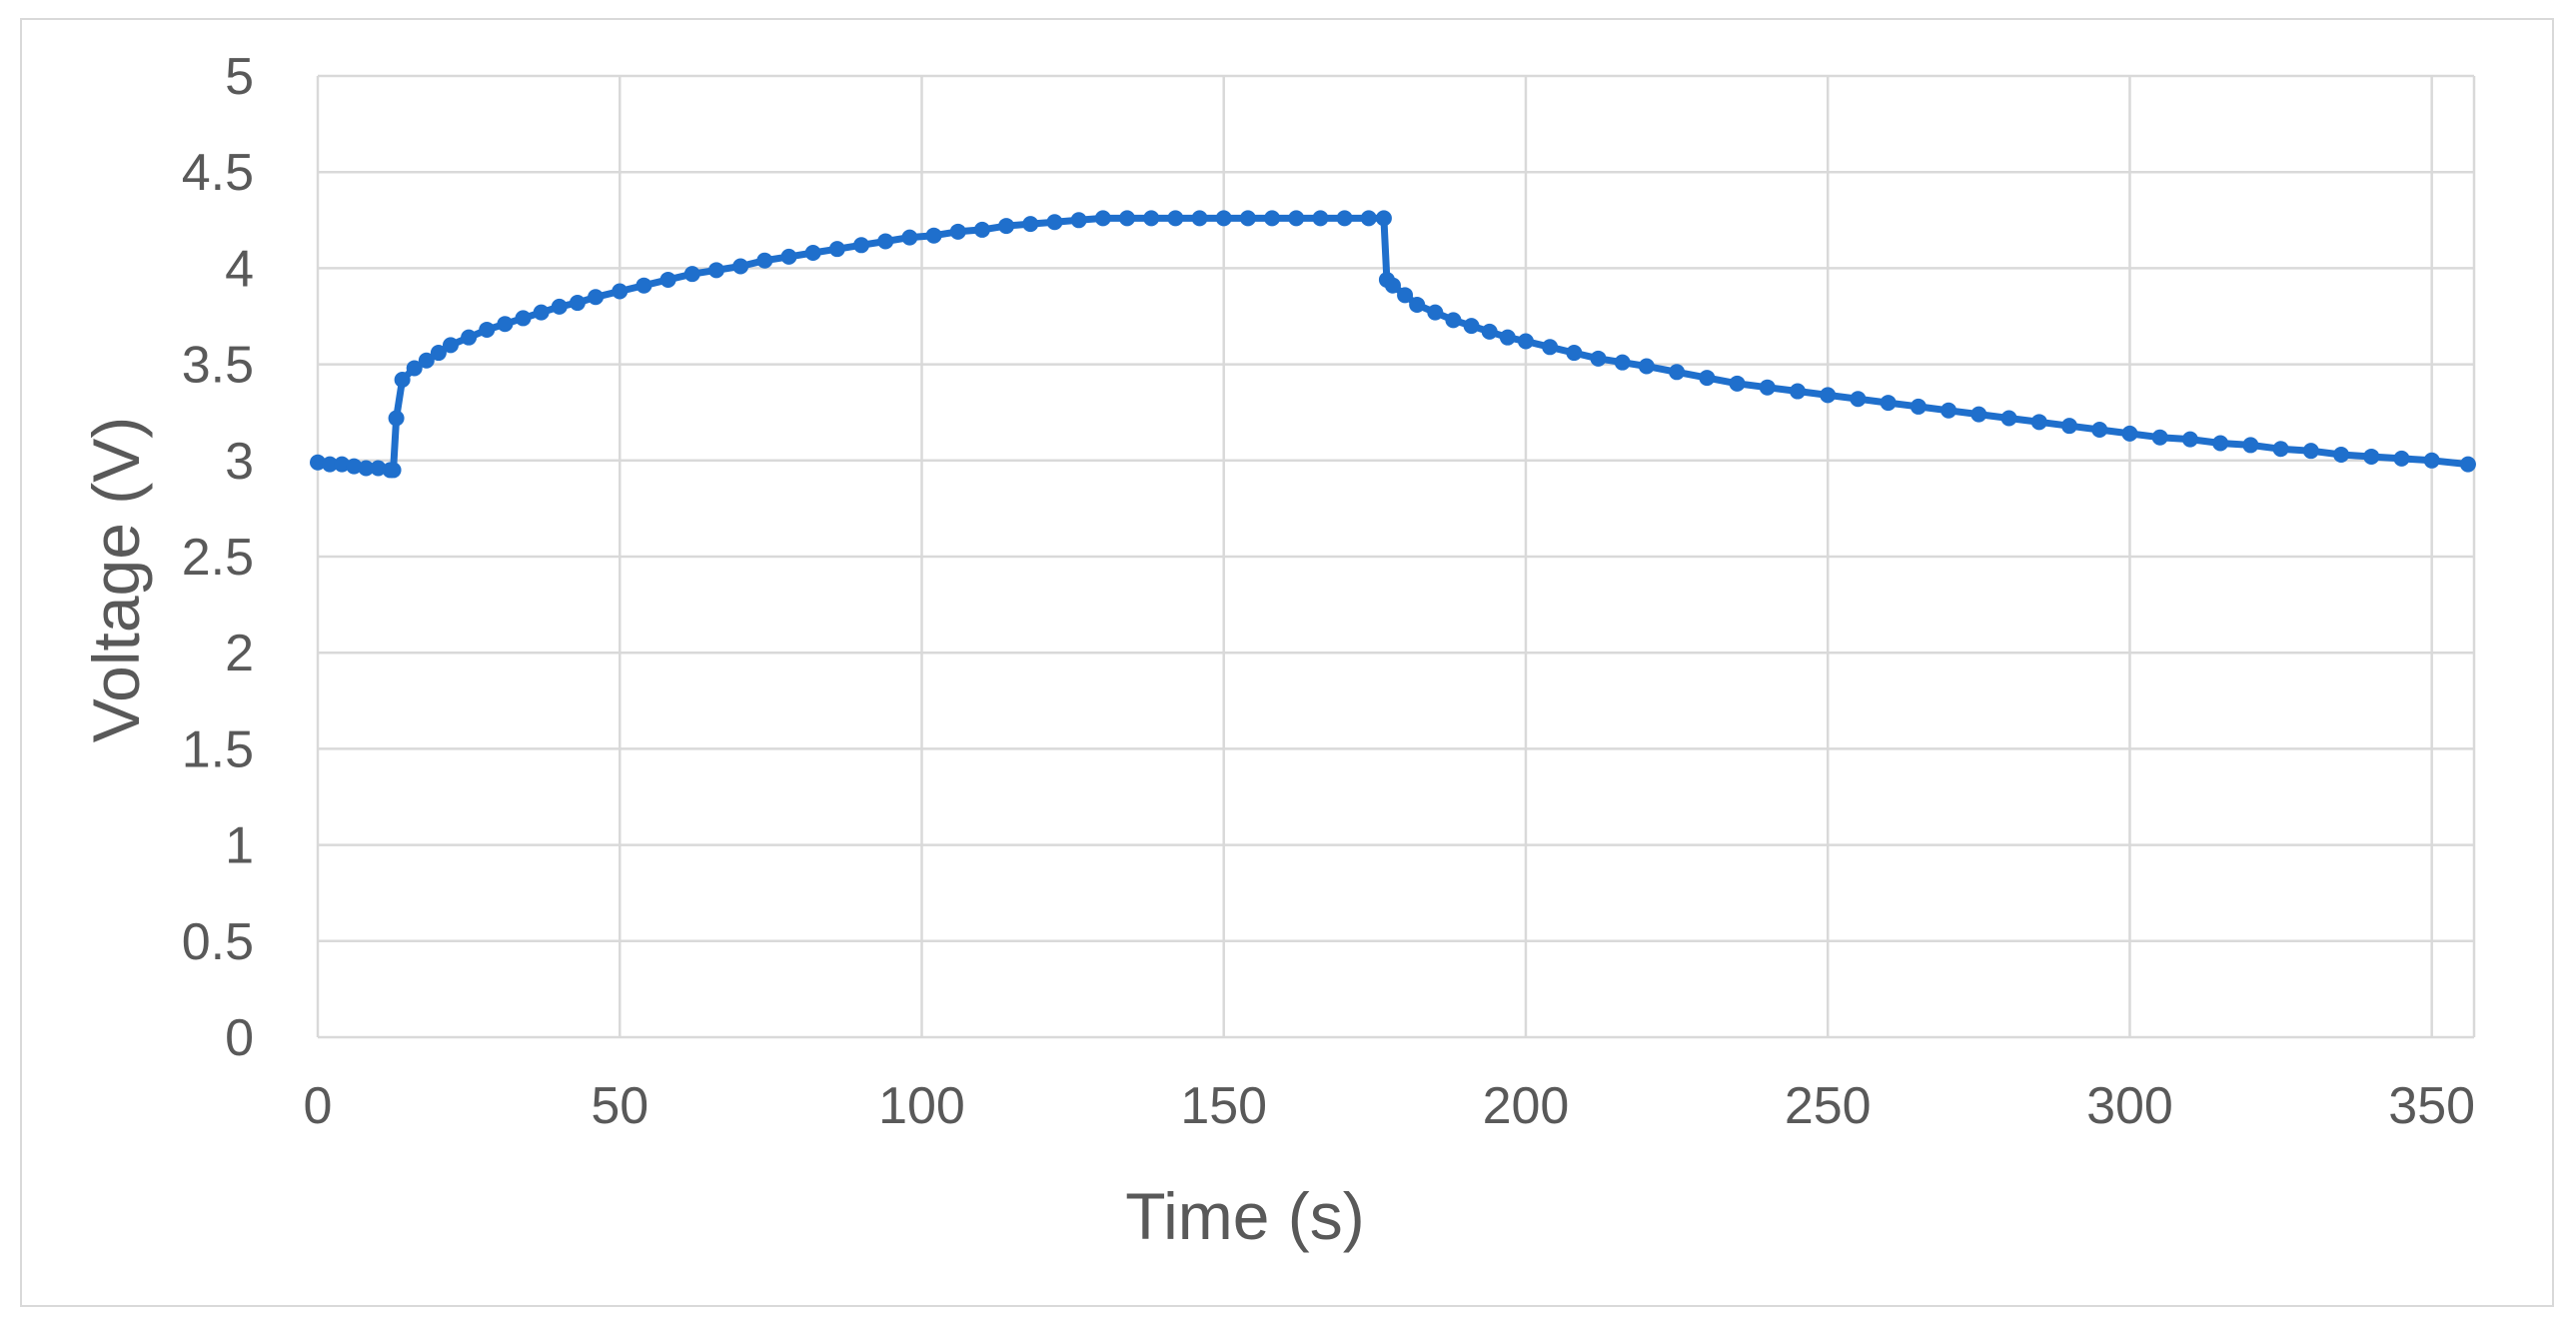 The width and height of the screenshot is (2576, 1329). What do you see at coordinates (218, 942) in the screenshot?
I see `y-tick-label: 0.5` at bounding box center [218, 942].